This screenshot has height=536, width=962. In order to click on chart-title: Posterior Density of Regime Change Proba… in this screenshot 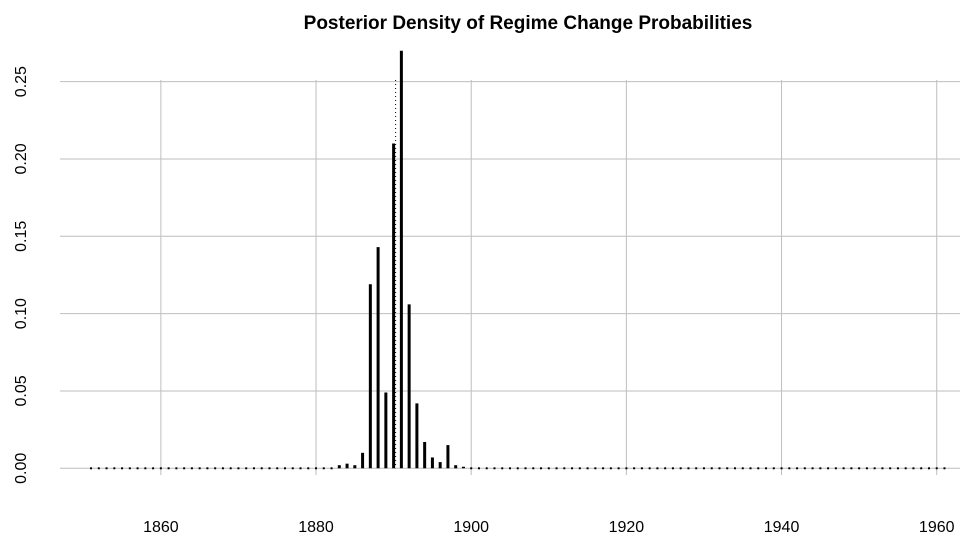, I will do `click(528, 23)`.